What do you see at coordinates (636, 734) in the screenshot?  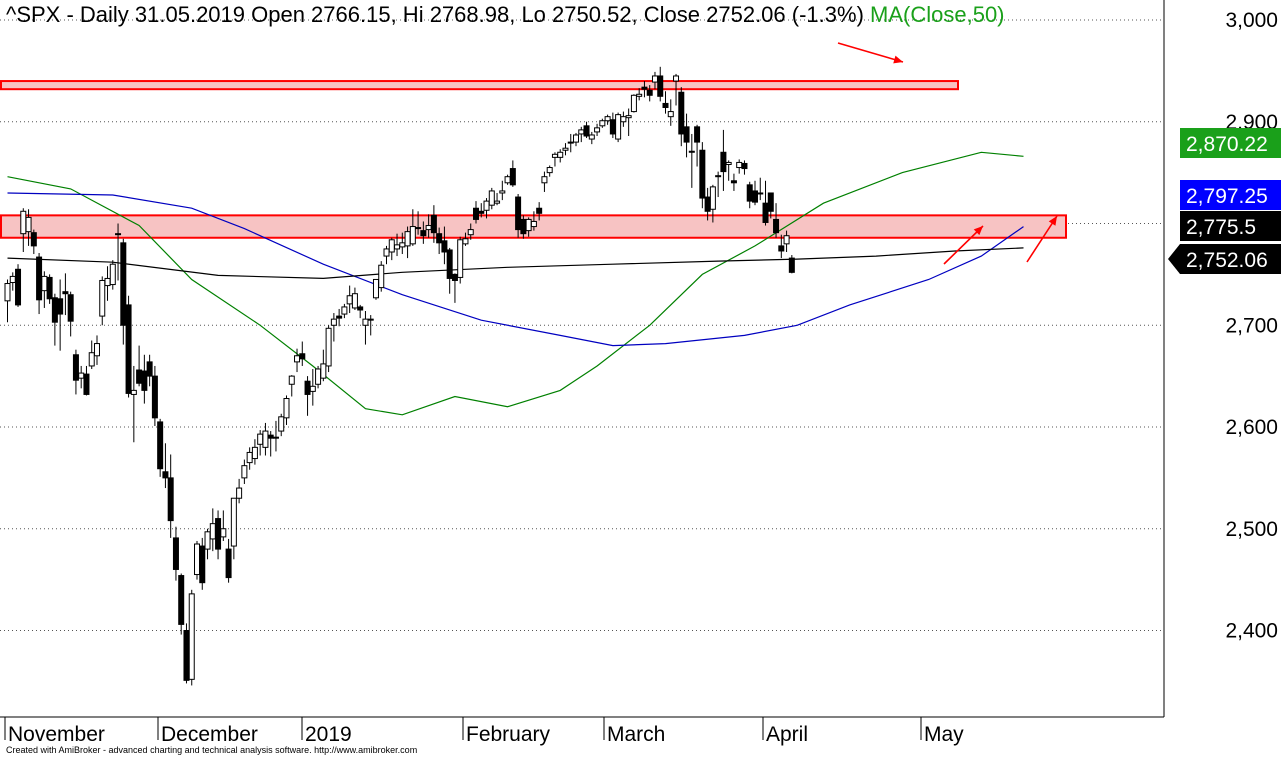 I see `x-month-label: March` at bounding box center [636, 734].